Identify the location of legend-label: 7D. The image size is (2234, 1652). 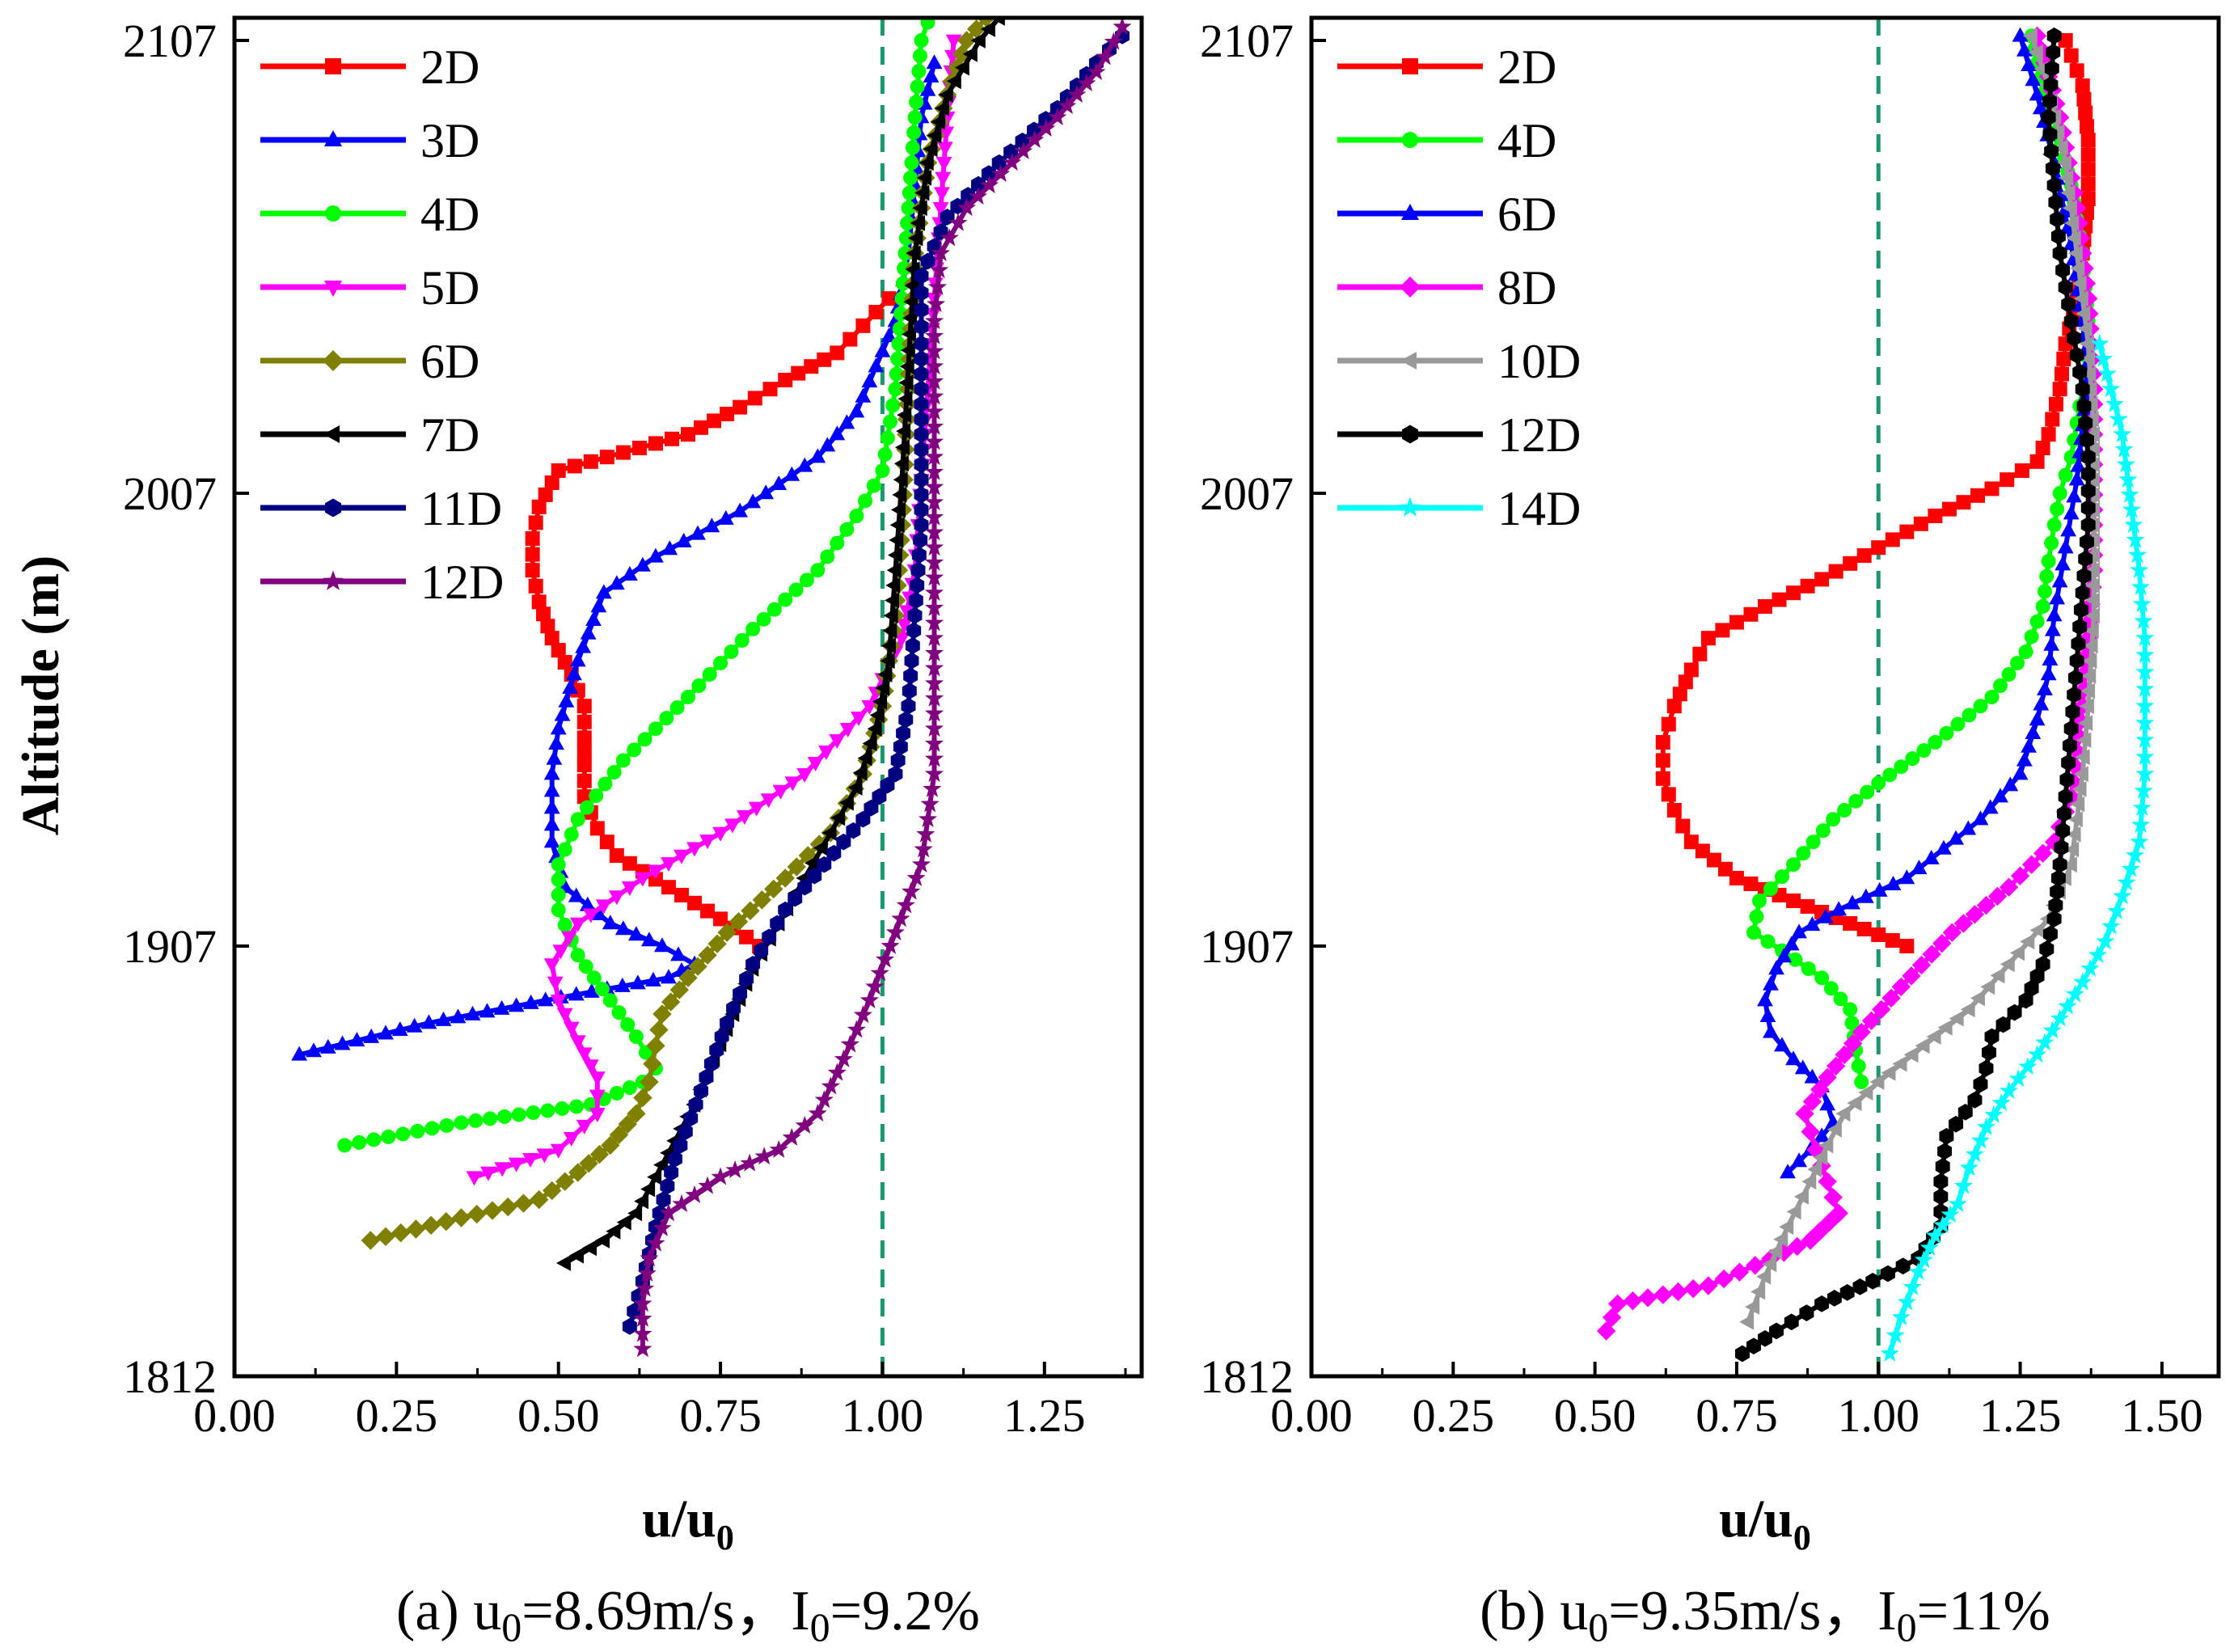
(449, 435).